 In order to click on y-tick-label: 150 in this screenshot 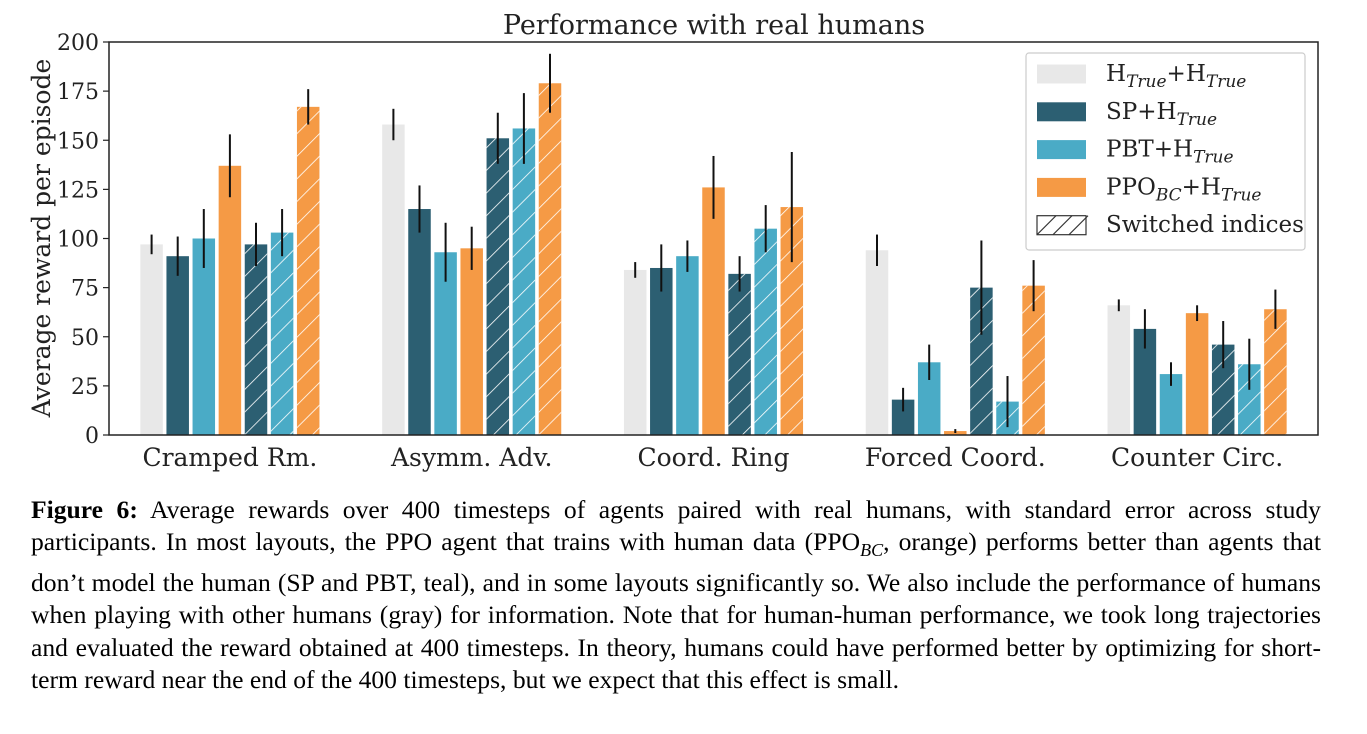, I will do `click(78, 141)`.